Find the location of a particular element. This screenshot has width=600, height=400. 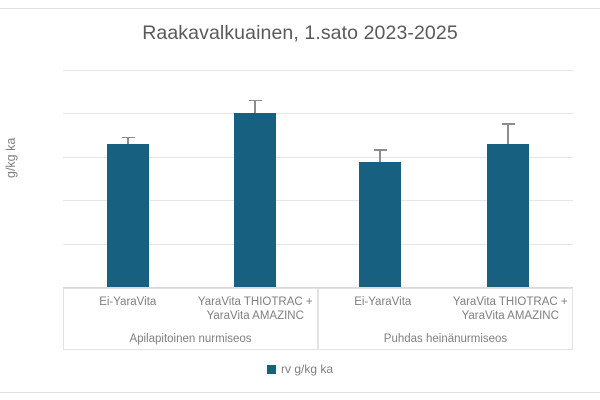

legend-entry-label: rv g/kg ka is located at coordinates (307, 369).